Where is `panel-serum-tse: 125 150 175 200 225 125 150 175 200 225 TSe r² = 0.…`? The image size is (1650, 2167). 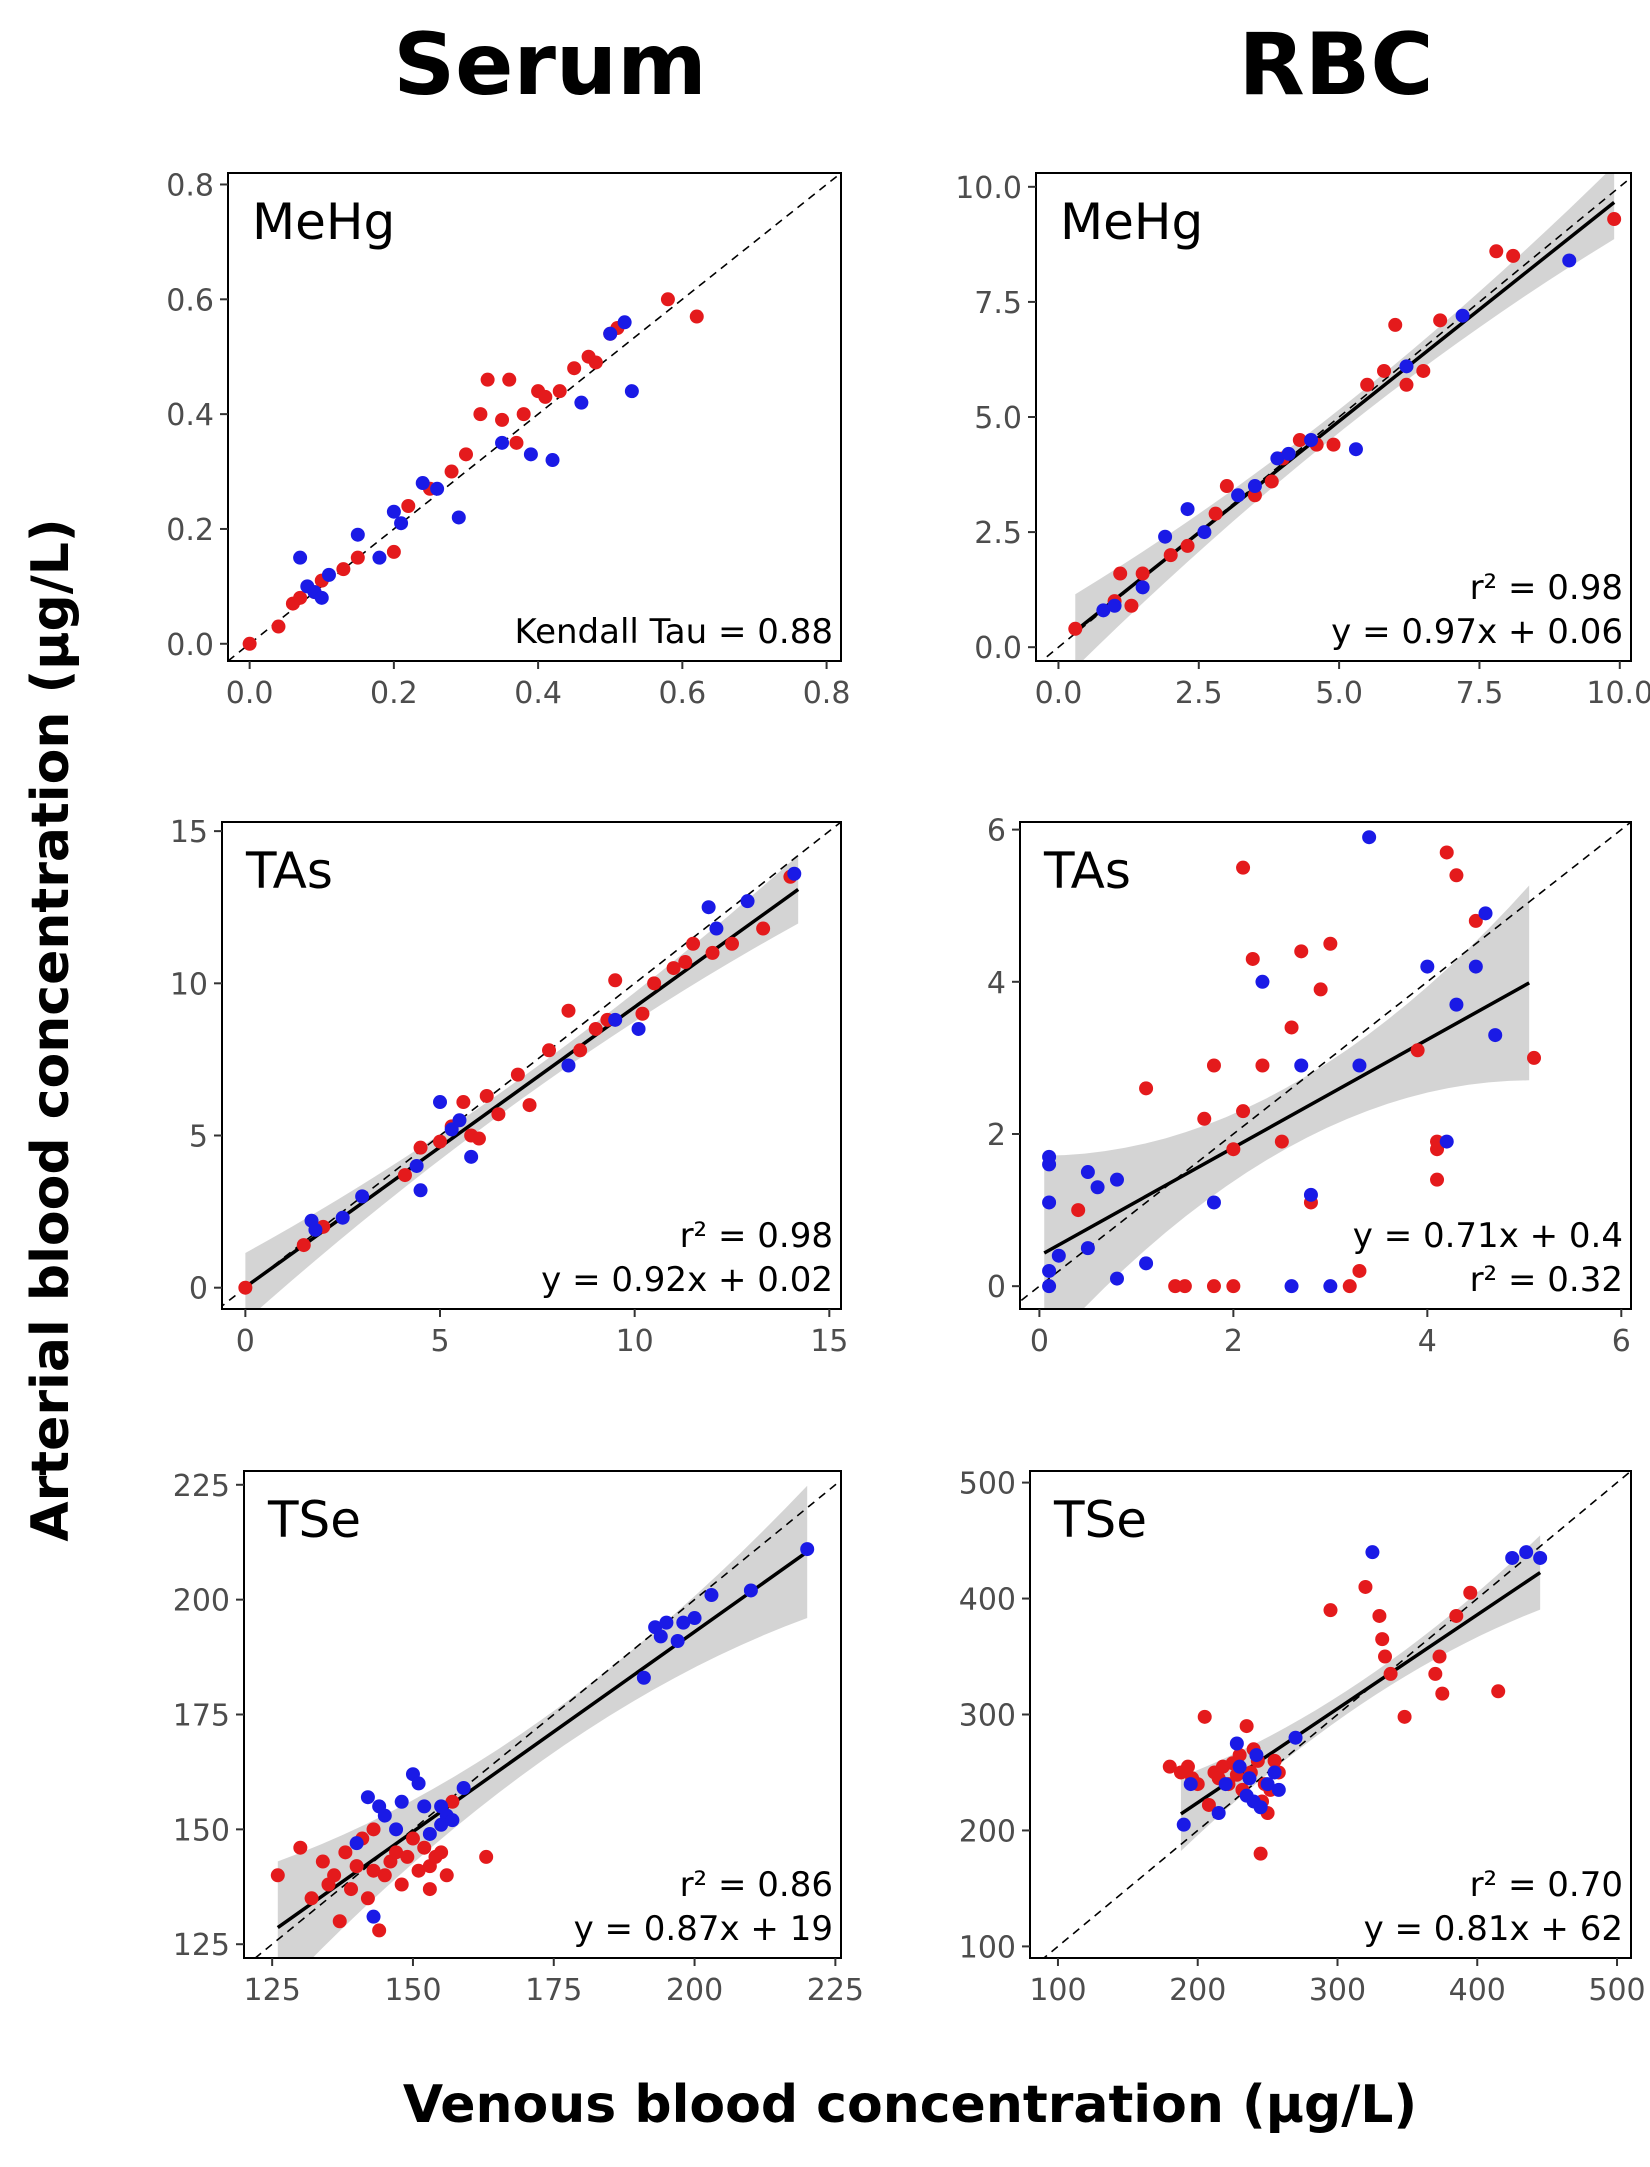
panel-serum-tse: 125 150 175 200 225 125 150 175 200 225 TSe r² = 0.… is located at coordinates (518, 1738).